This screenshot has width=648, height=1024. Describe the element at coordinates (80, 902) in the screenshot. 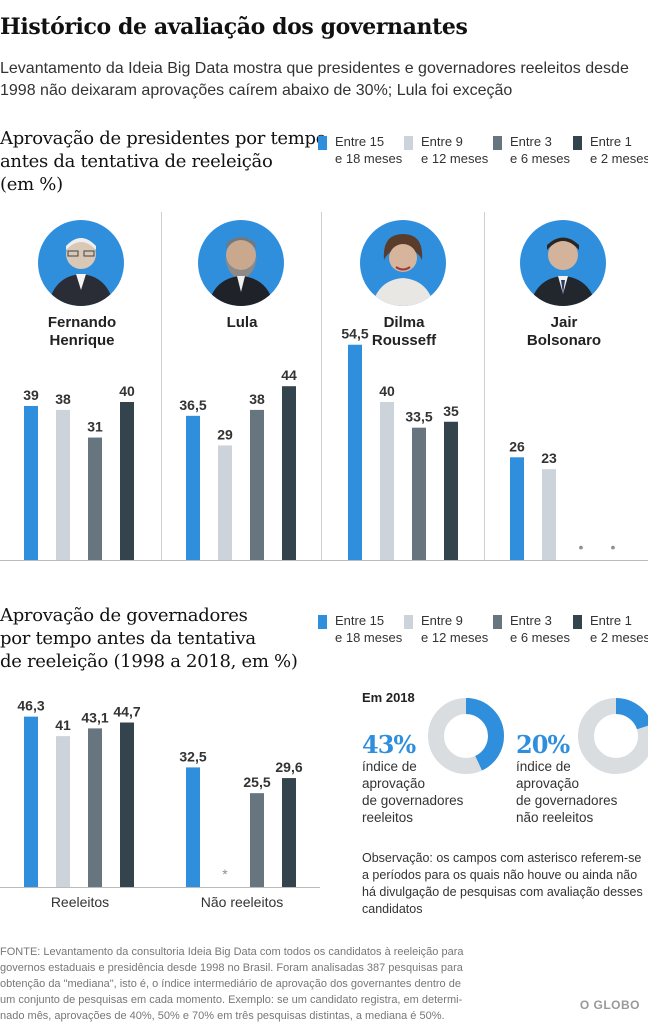

I see `category-label: Reeleitos` at that location.